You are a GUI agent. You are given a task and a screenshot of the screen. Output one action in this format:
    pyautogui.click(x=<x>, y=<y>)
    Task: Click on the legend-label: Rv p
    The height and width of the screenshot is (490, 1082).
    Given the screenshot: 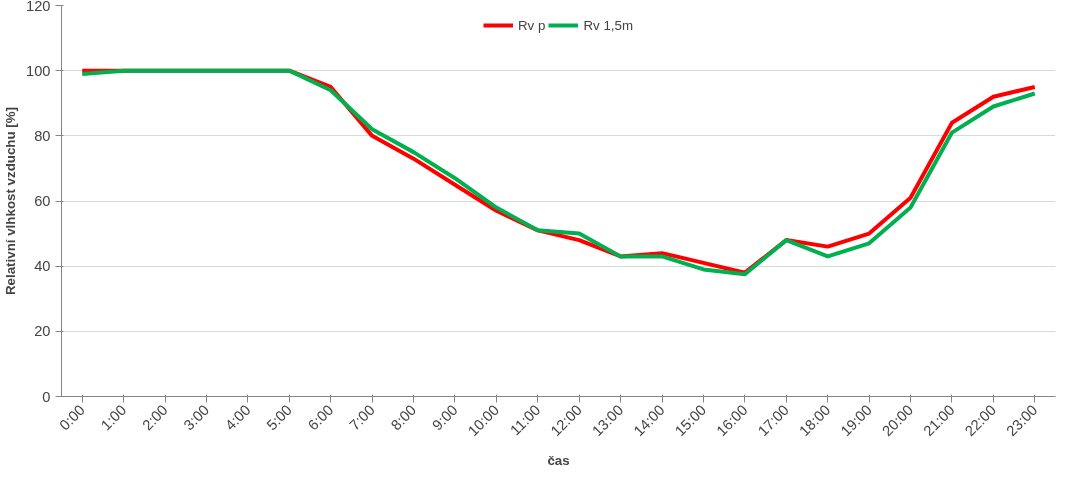 What is the action you would take?
    pyautogui.click(x=531, y=25)
    